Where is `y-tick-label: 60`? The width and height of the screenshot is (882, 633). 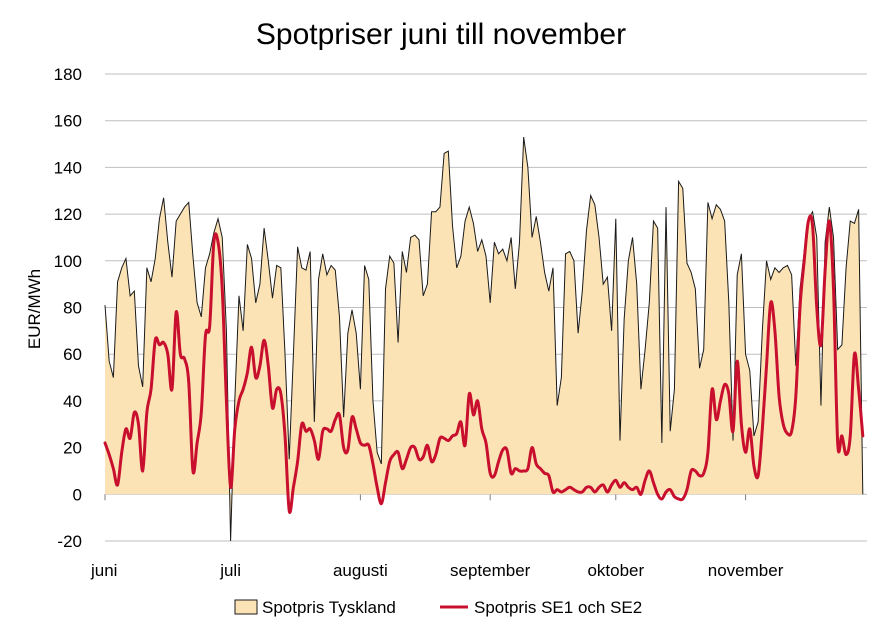 y-tick-label: 60 is located at coordinates (72, 354).